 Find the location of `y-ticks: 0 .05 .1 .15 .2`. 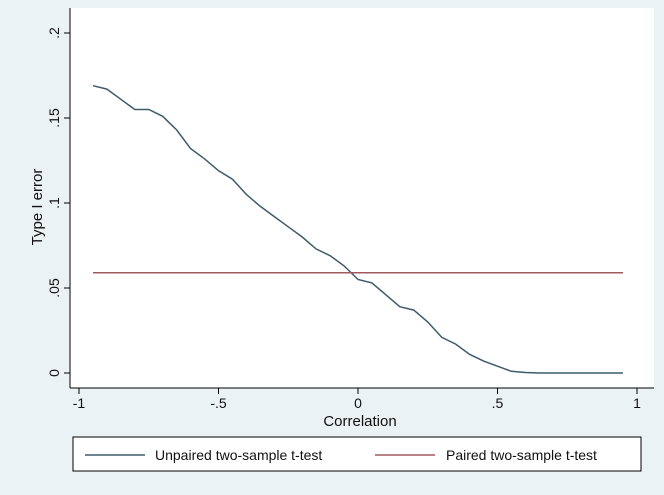

y-ticks: 0 .05 .1 .15 .2 is located at coordinates (58, 202).